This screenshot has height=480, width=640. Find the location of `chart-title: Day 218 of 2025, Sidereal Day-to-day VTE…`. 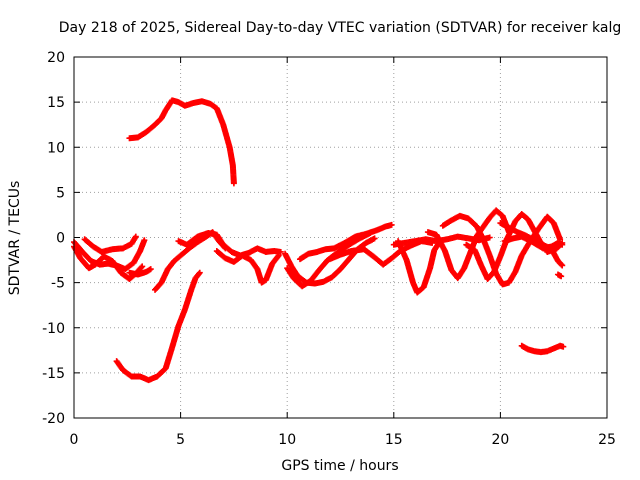

chart-title: Day 218 of 2025, Sidereal Day-to-day VTE… is located at coordinates (340, 28).